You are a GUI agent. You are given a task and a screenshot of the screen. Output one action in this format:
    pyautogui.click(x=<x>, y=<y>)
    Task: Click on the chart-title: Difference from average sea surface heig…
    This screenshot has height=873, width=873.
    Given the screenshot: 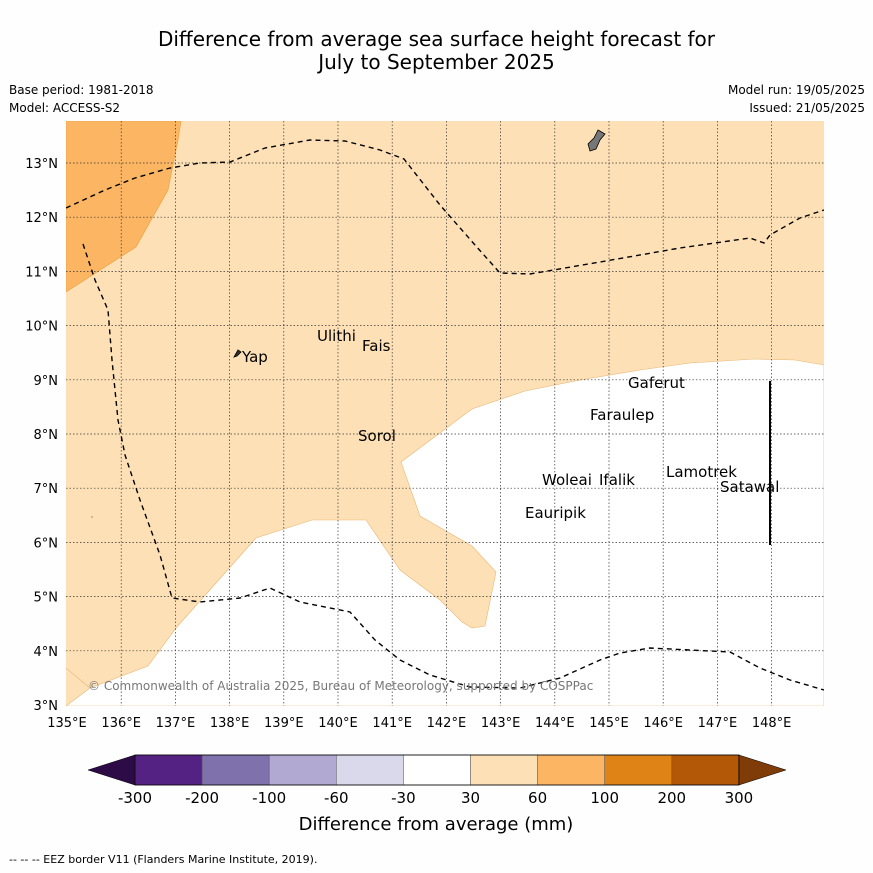 What is the action you would take?
    pyautogui.click(x=436, y=51)
    